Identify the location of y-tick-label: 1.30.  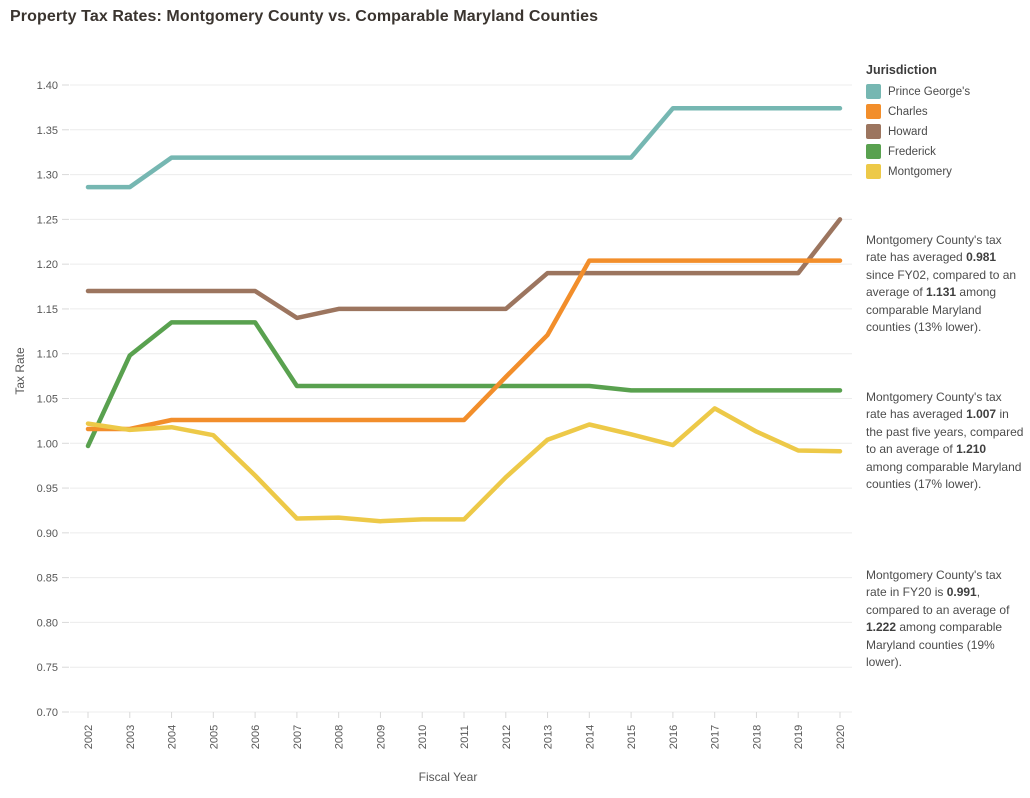
(47, 176).